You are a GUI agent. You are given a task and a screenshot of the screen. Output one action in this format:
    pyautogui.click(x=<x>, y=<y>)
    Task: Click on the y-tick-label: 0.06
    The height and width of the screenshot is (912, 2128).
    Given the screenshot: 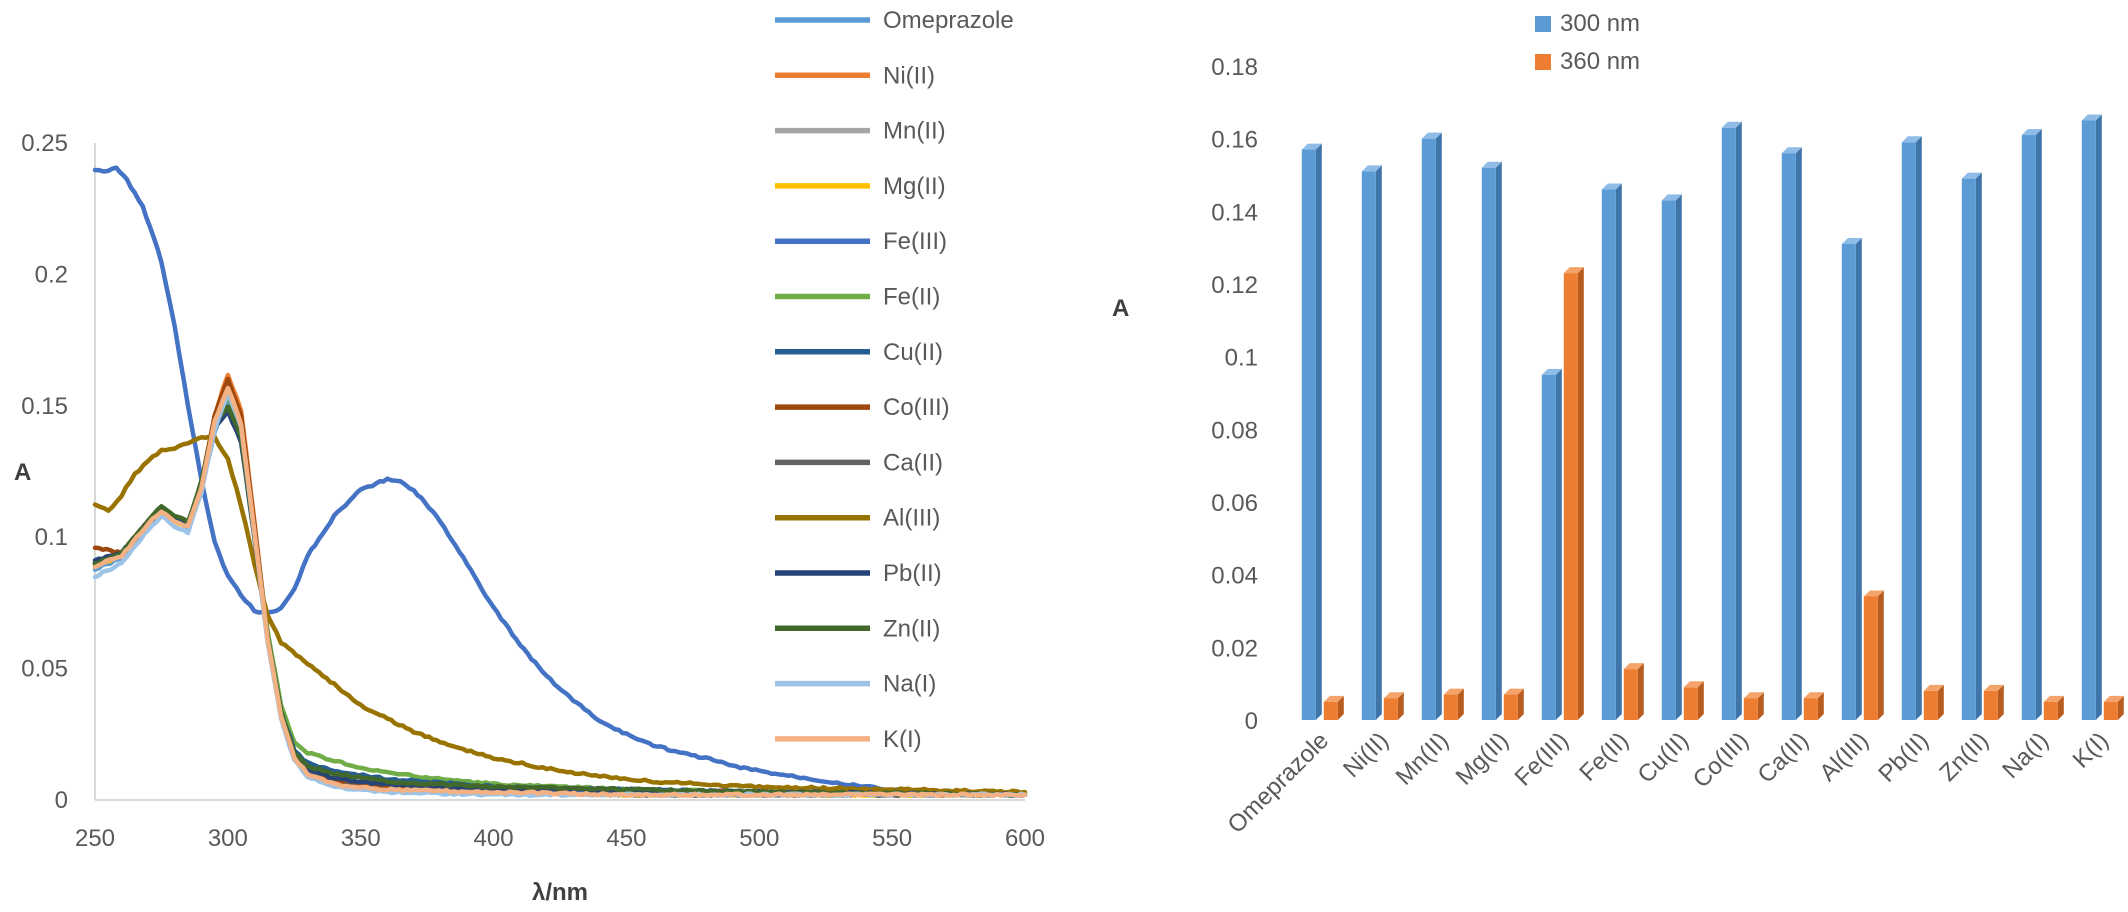 What is the action you would take?
    pyautogui.click(x=1234, y=503)
    